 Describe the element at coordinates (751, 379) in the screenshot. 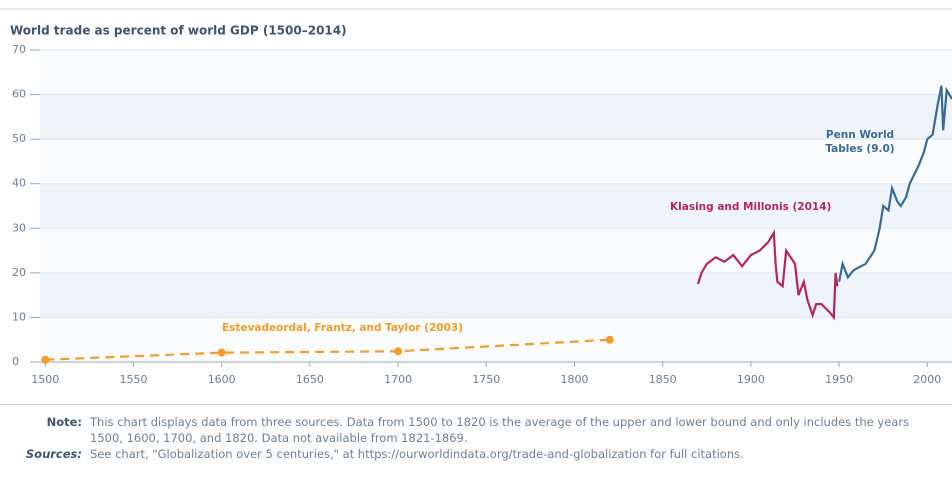

I see `x-tick-label: 1900` at that location.